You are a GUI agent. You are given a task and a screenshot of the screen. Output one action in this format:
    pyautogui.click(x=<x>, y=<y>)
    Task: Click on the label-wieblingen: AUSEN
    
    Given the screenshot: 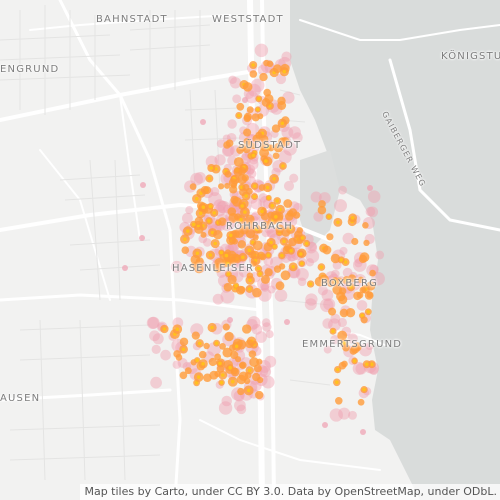 What is the action you would take?
    pyautogui.click(x=20, y=398)
    